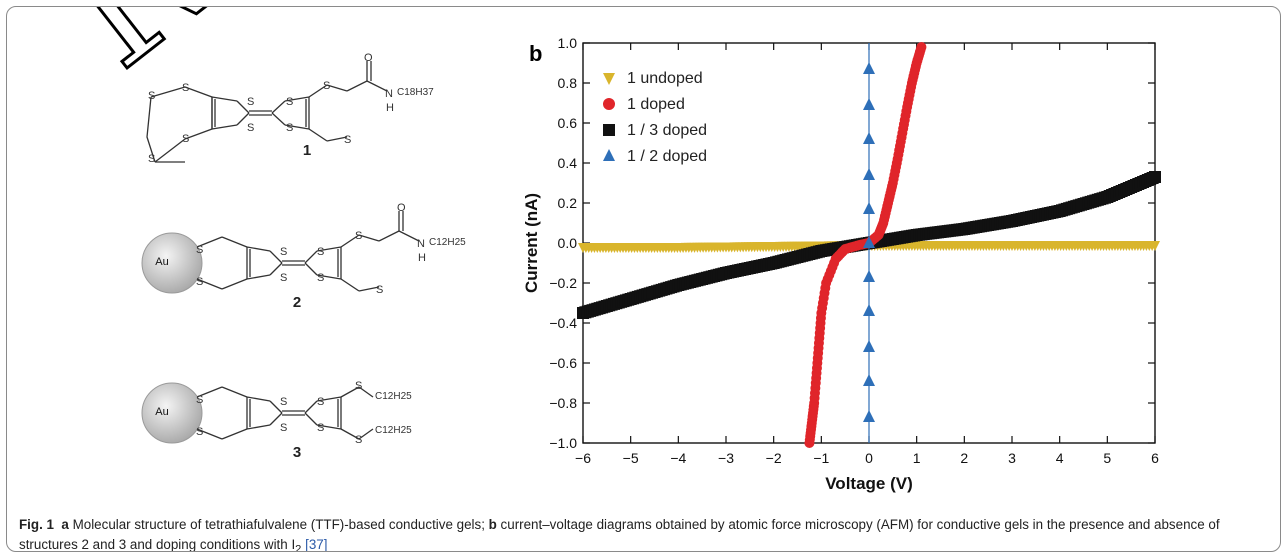 The image size is (1287, 558). What do you see at coordinates (568, 163) in the screenshot?
I see `y-tick-label: 0.4` at bounding box center [568, 163].